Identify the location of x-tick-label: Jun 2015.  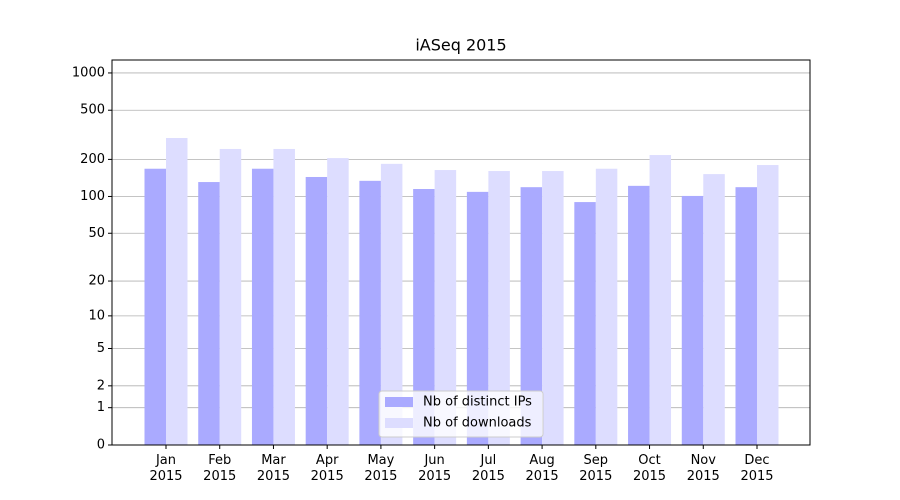
(435, 468).